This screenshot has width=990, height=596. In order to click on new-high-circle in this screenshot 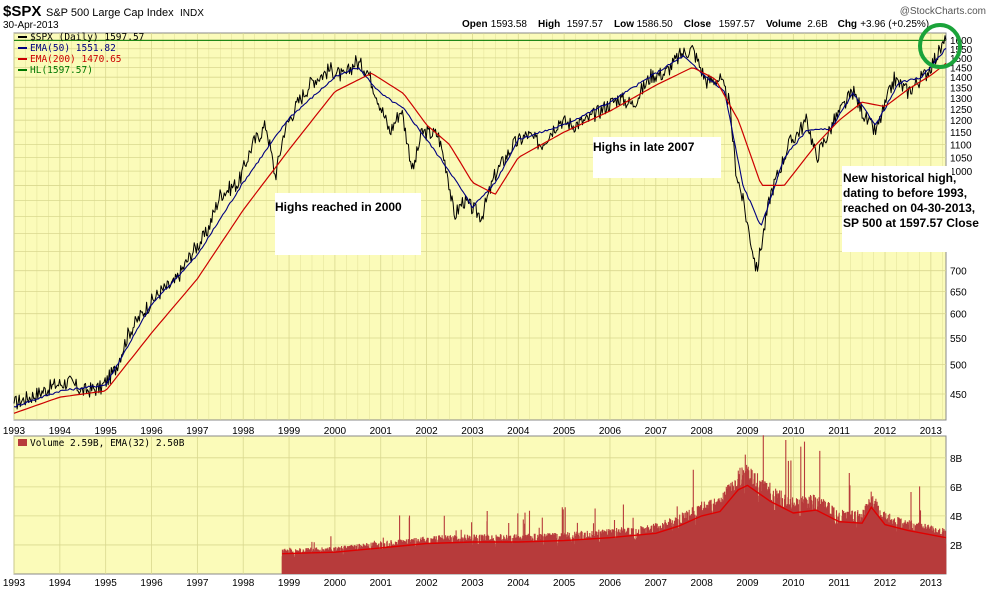, I will do `click(940, 46)`.